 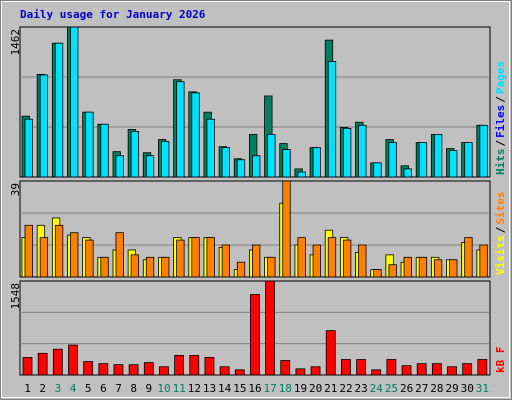 What do you see at coordinates (88, 388) in the screenshot?
I see `x-tick-label: 5` at bounding box center [88, 388].